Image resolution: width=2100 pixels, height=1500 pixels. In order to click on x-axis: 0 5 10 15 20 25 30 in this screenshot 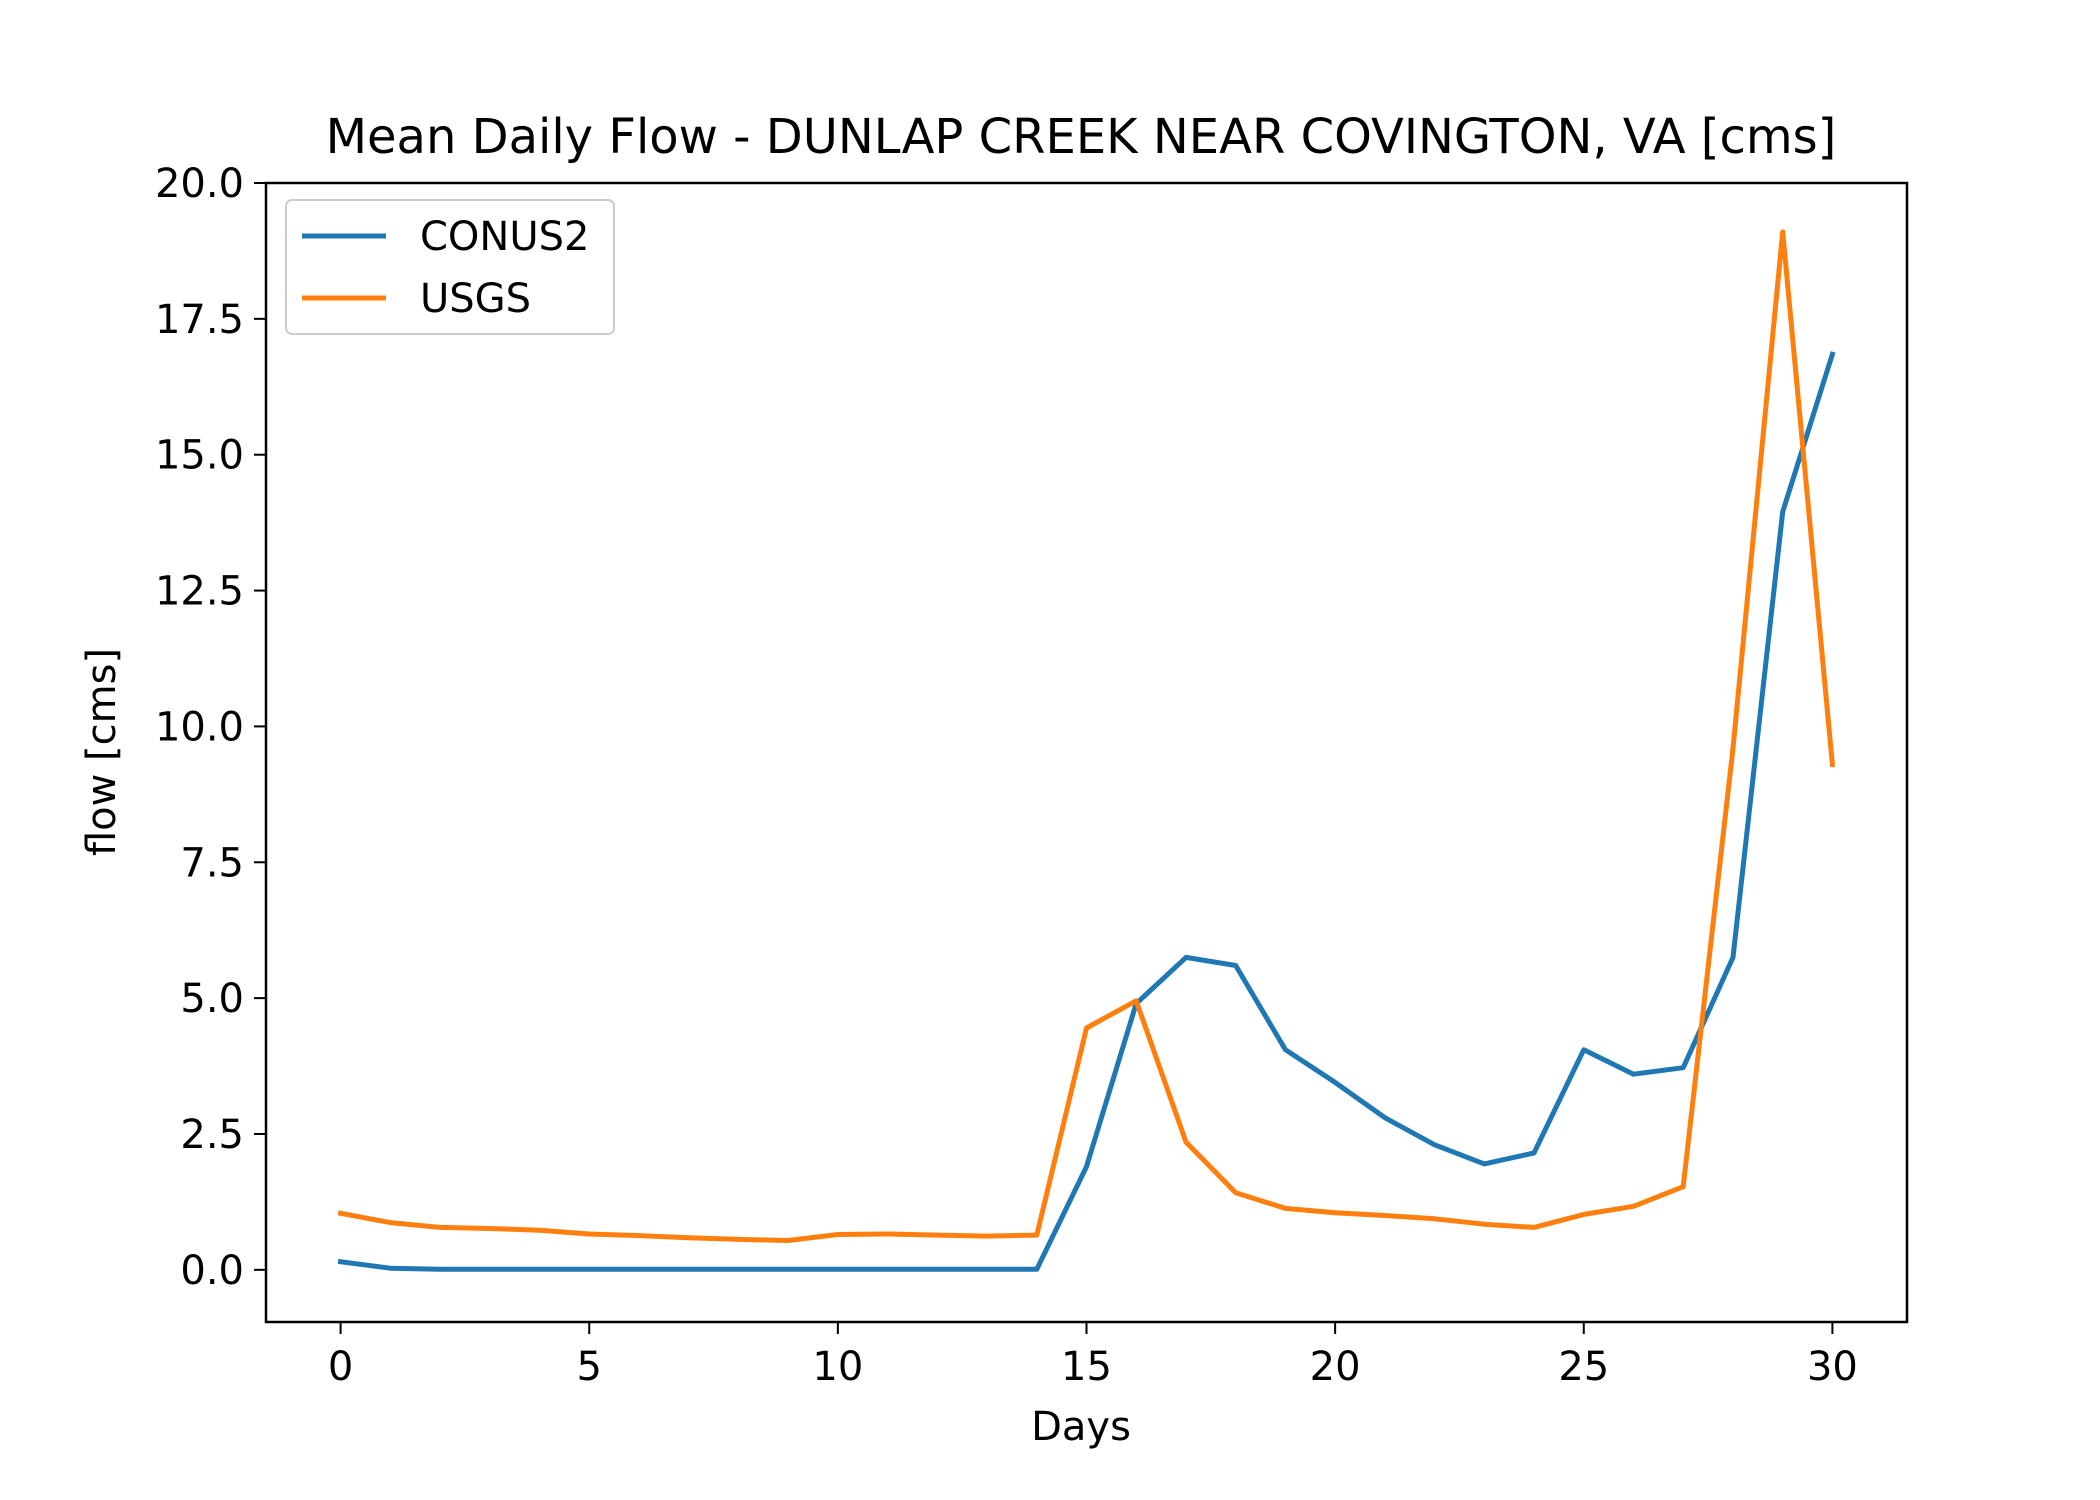, I will do `click(1093, 1356)`.